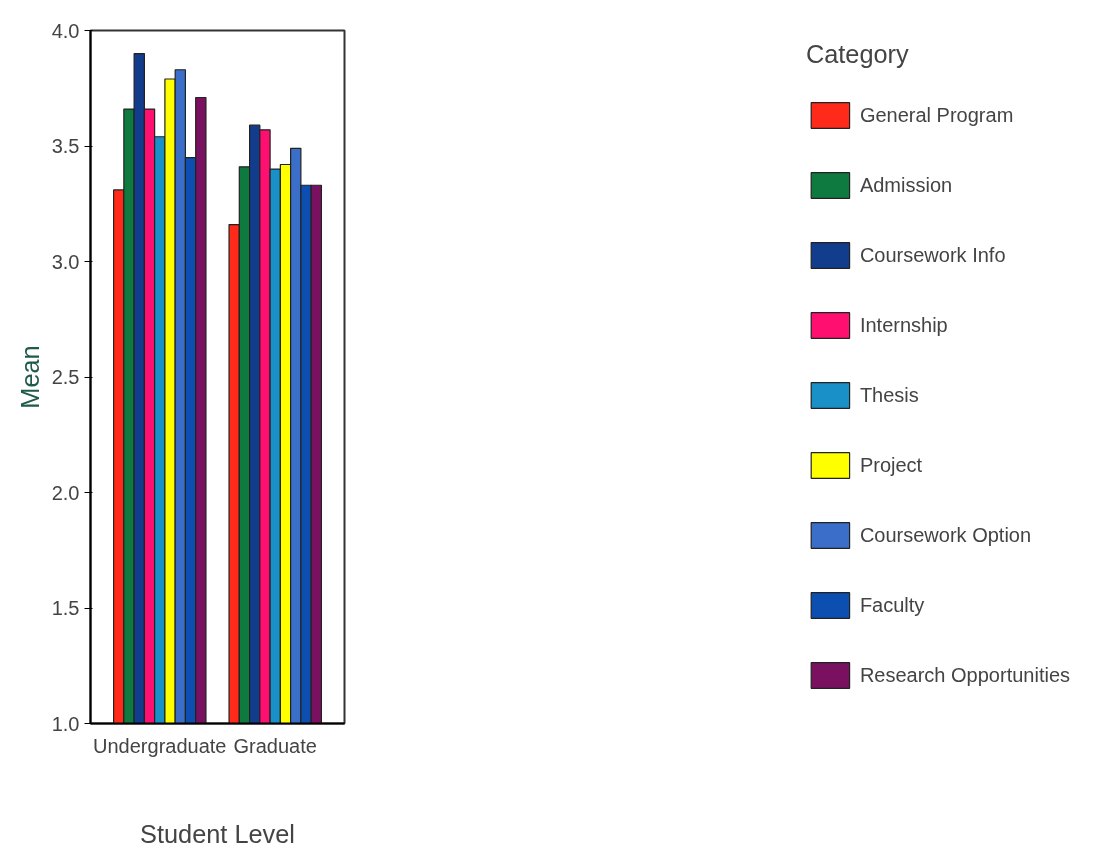 Image resolution: width=1095 pixels, height=861 pixels. What do you see at coordinates (889, 395) in the screenshot?
I see `legend-label: Thesis` at bounding box center [889, 395].